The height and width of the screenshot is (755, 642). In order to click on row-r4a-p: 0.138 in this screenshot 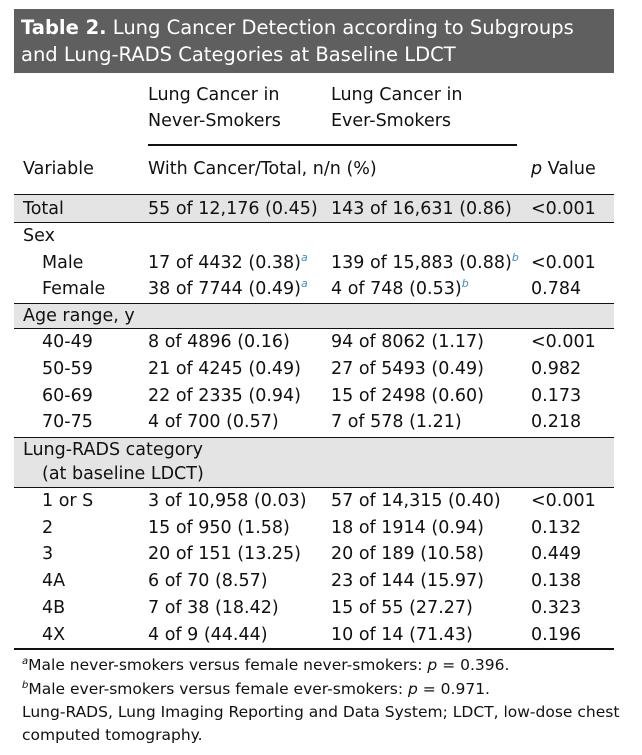, I will do `click(556, 581)`.